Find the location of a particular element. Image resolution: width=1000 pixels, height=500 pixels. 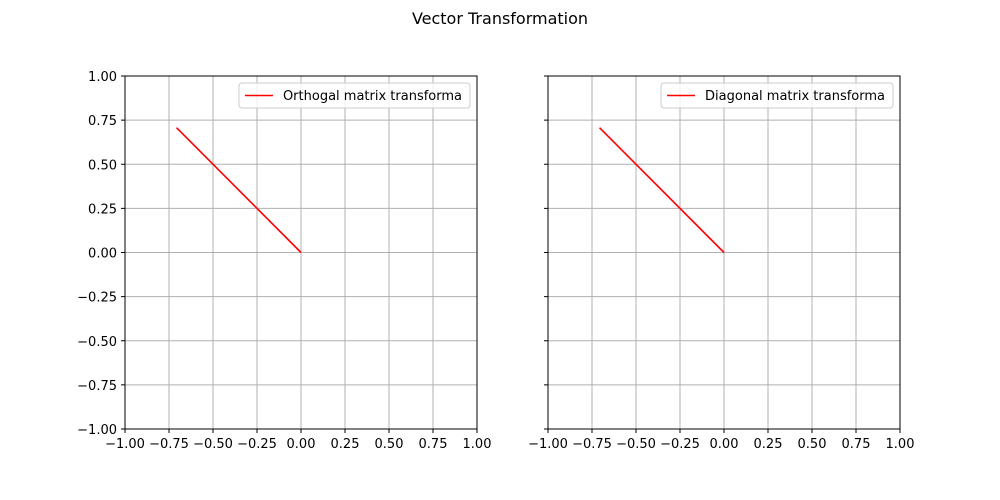

y-tick-label: 0.75 is located at coordinates (102, 121).